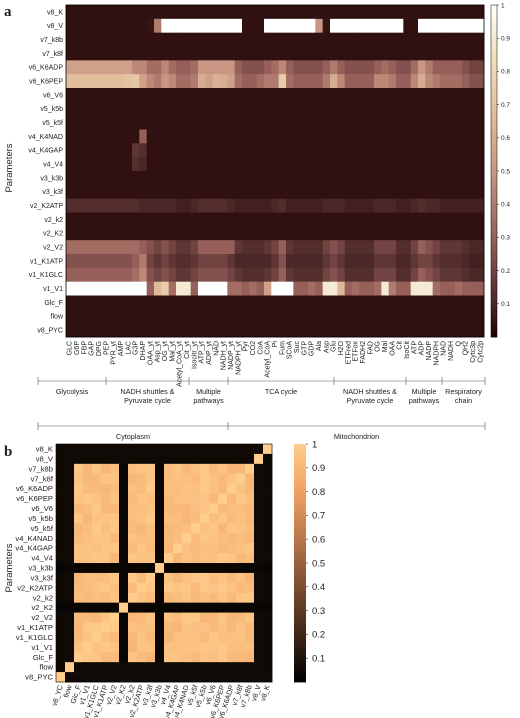  What do you see at coordinates (55, 12) in the screenshot?
I see `row-label-a: v8_K` at bounding box center [55, 12].